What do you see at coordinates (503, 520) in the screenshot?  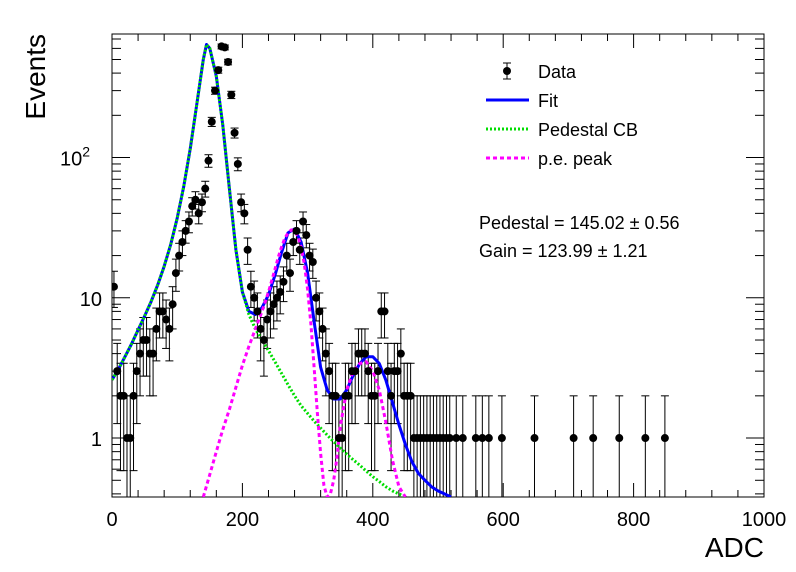 I see `x-tick-label: 600` at bounding box center [503, 520].